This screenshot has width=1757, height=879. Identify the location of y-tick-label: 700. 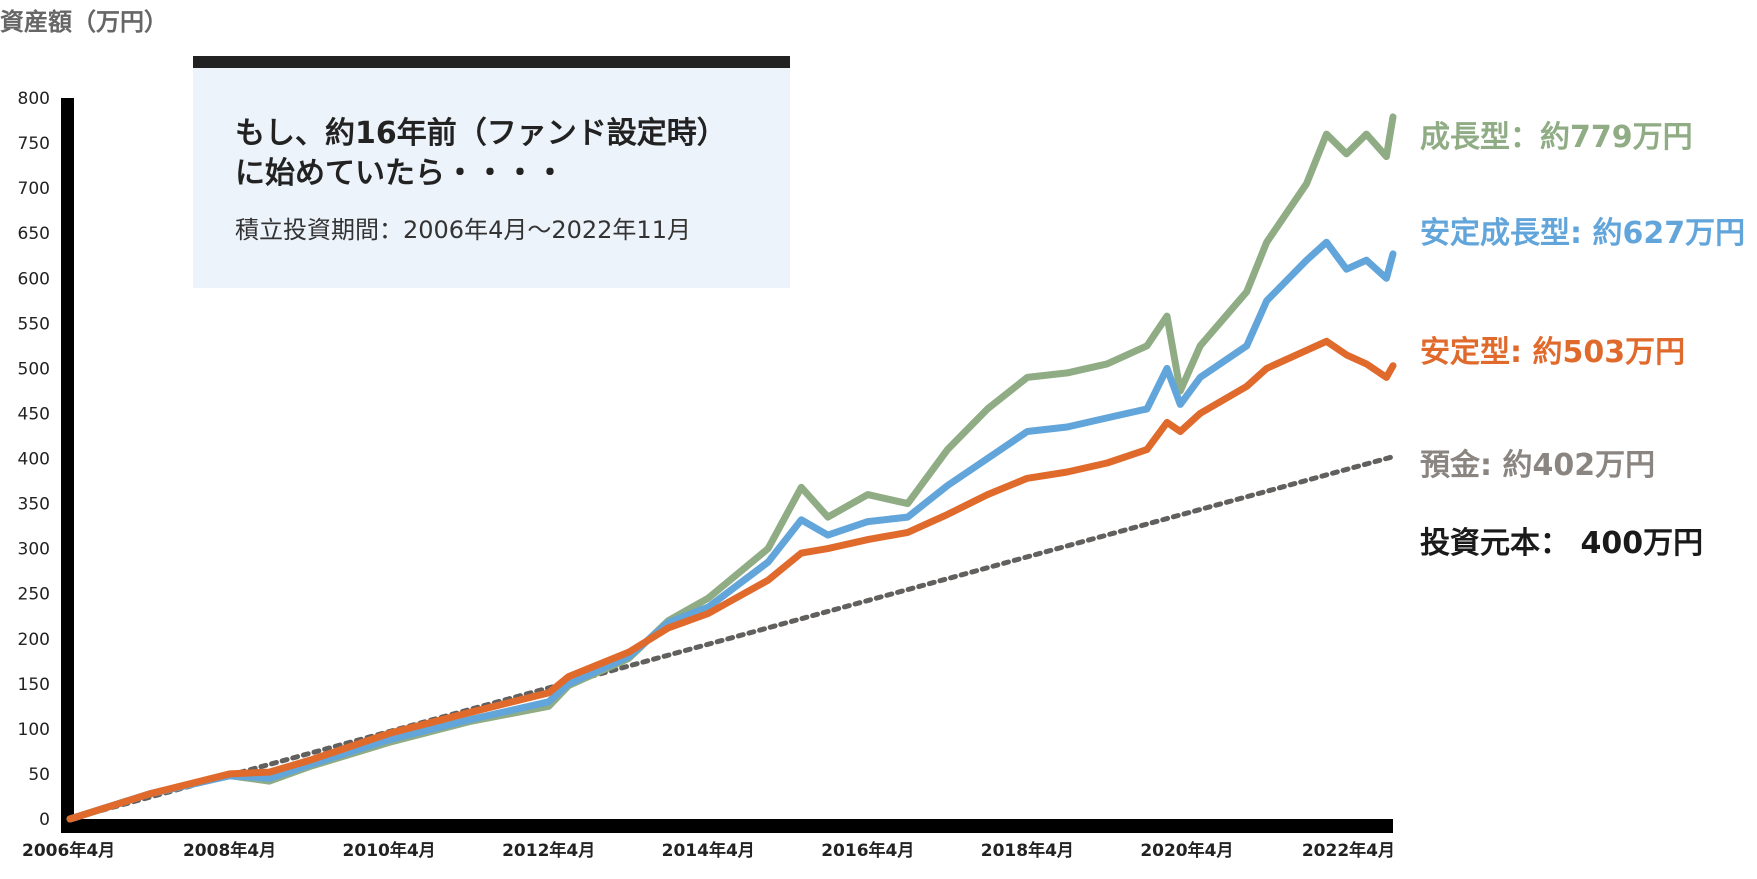
(34, 189).